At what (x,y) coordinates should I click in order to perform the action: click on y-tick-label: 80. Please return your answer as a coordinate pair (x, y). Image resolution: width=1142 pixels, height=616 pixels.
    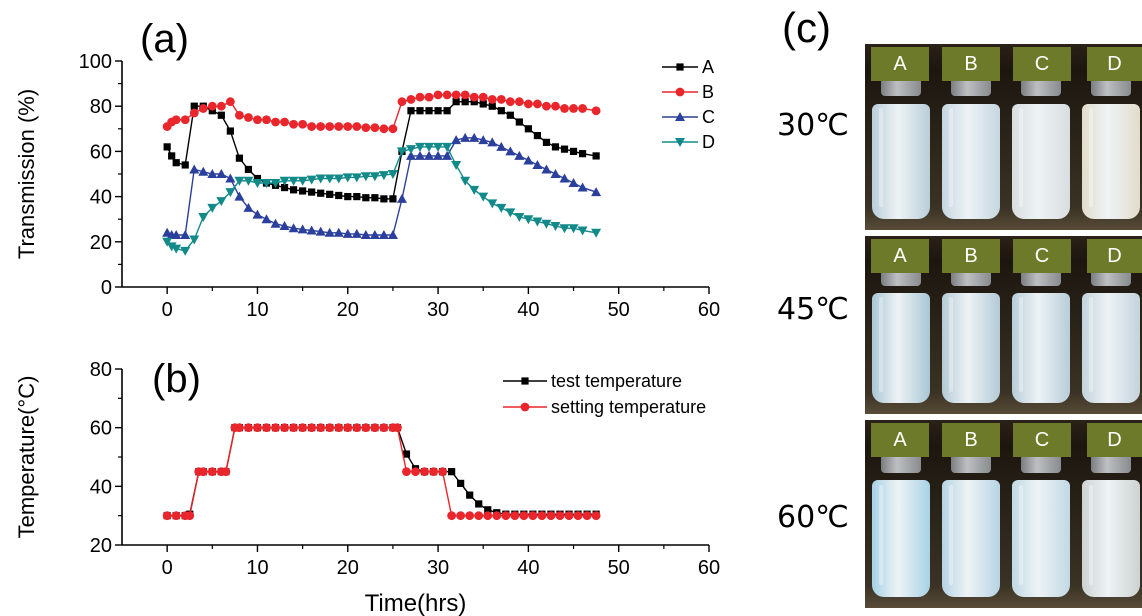
    Looking at the image, I should click on (101, 107).